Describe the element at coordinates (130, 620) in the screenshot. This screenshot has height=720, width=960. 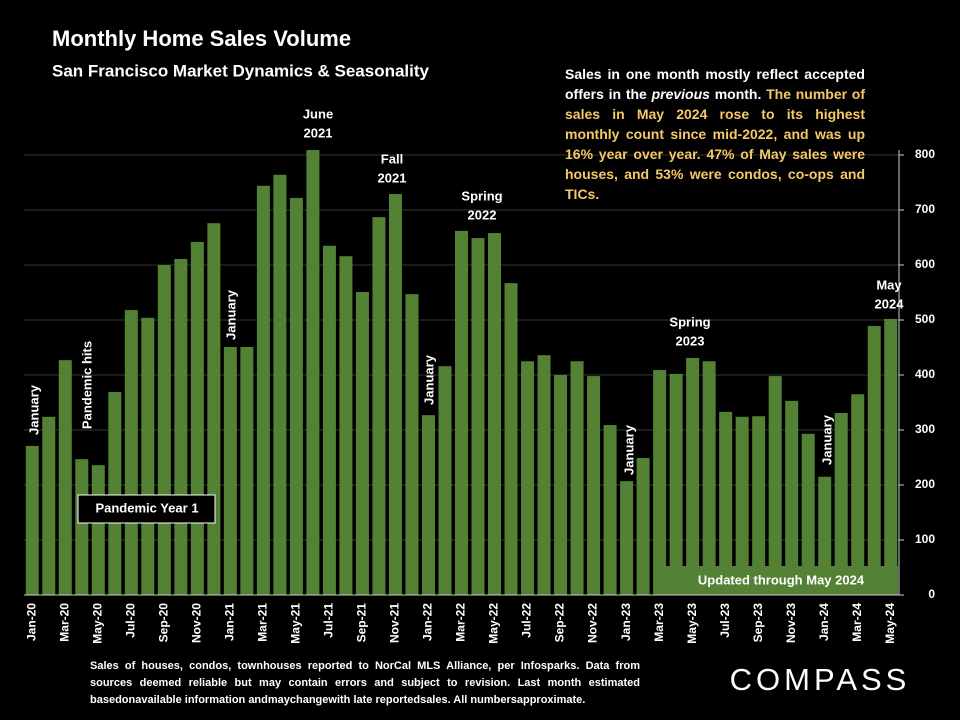
I see `x-tick-label: Jul-20` at that location.